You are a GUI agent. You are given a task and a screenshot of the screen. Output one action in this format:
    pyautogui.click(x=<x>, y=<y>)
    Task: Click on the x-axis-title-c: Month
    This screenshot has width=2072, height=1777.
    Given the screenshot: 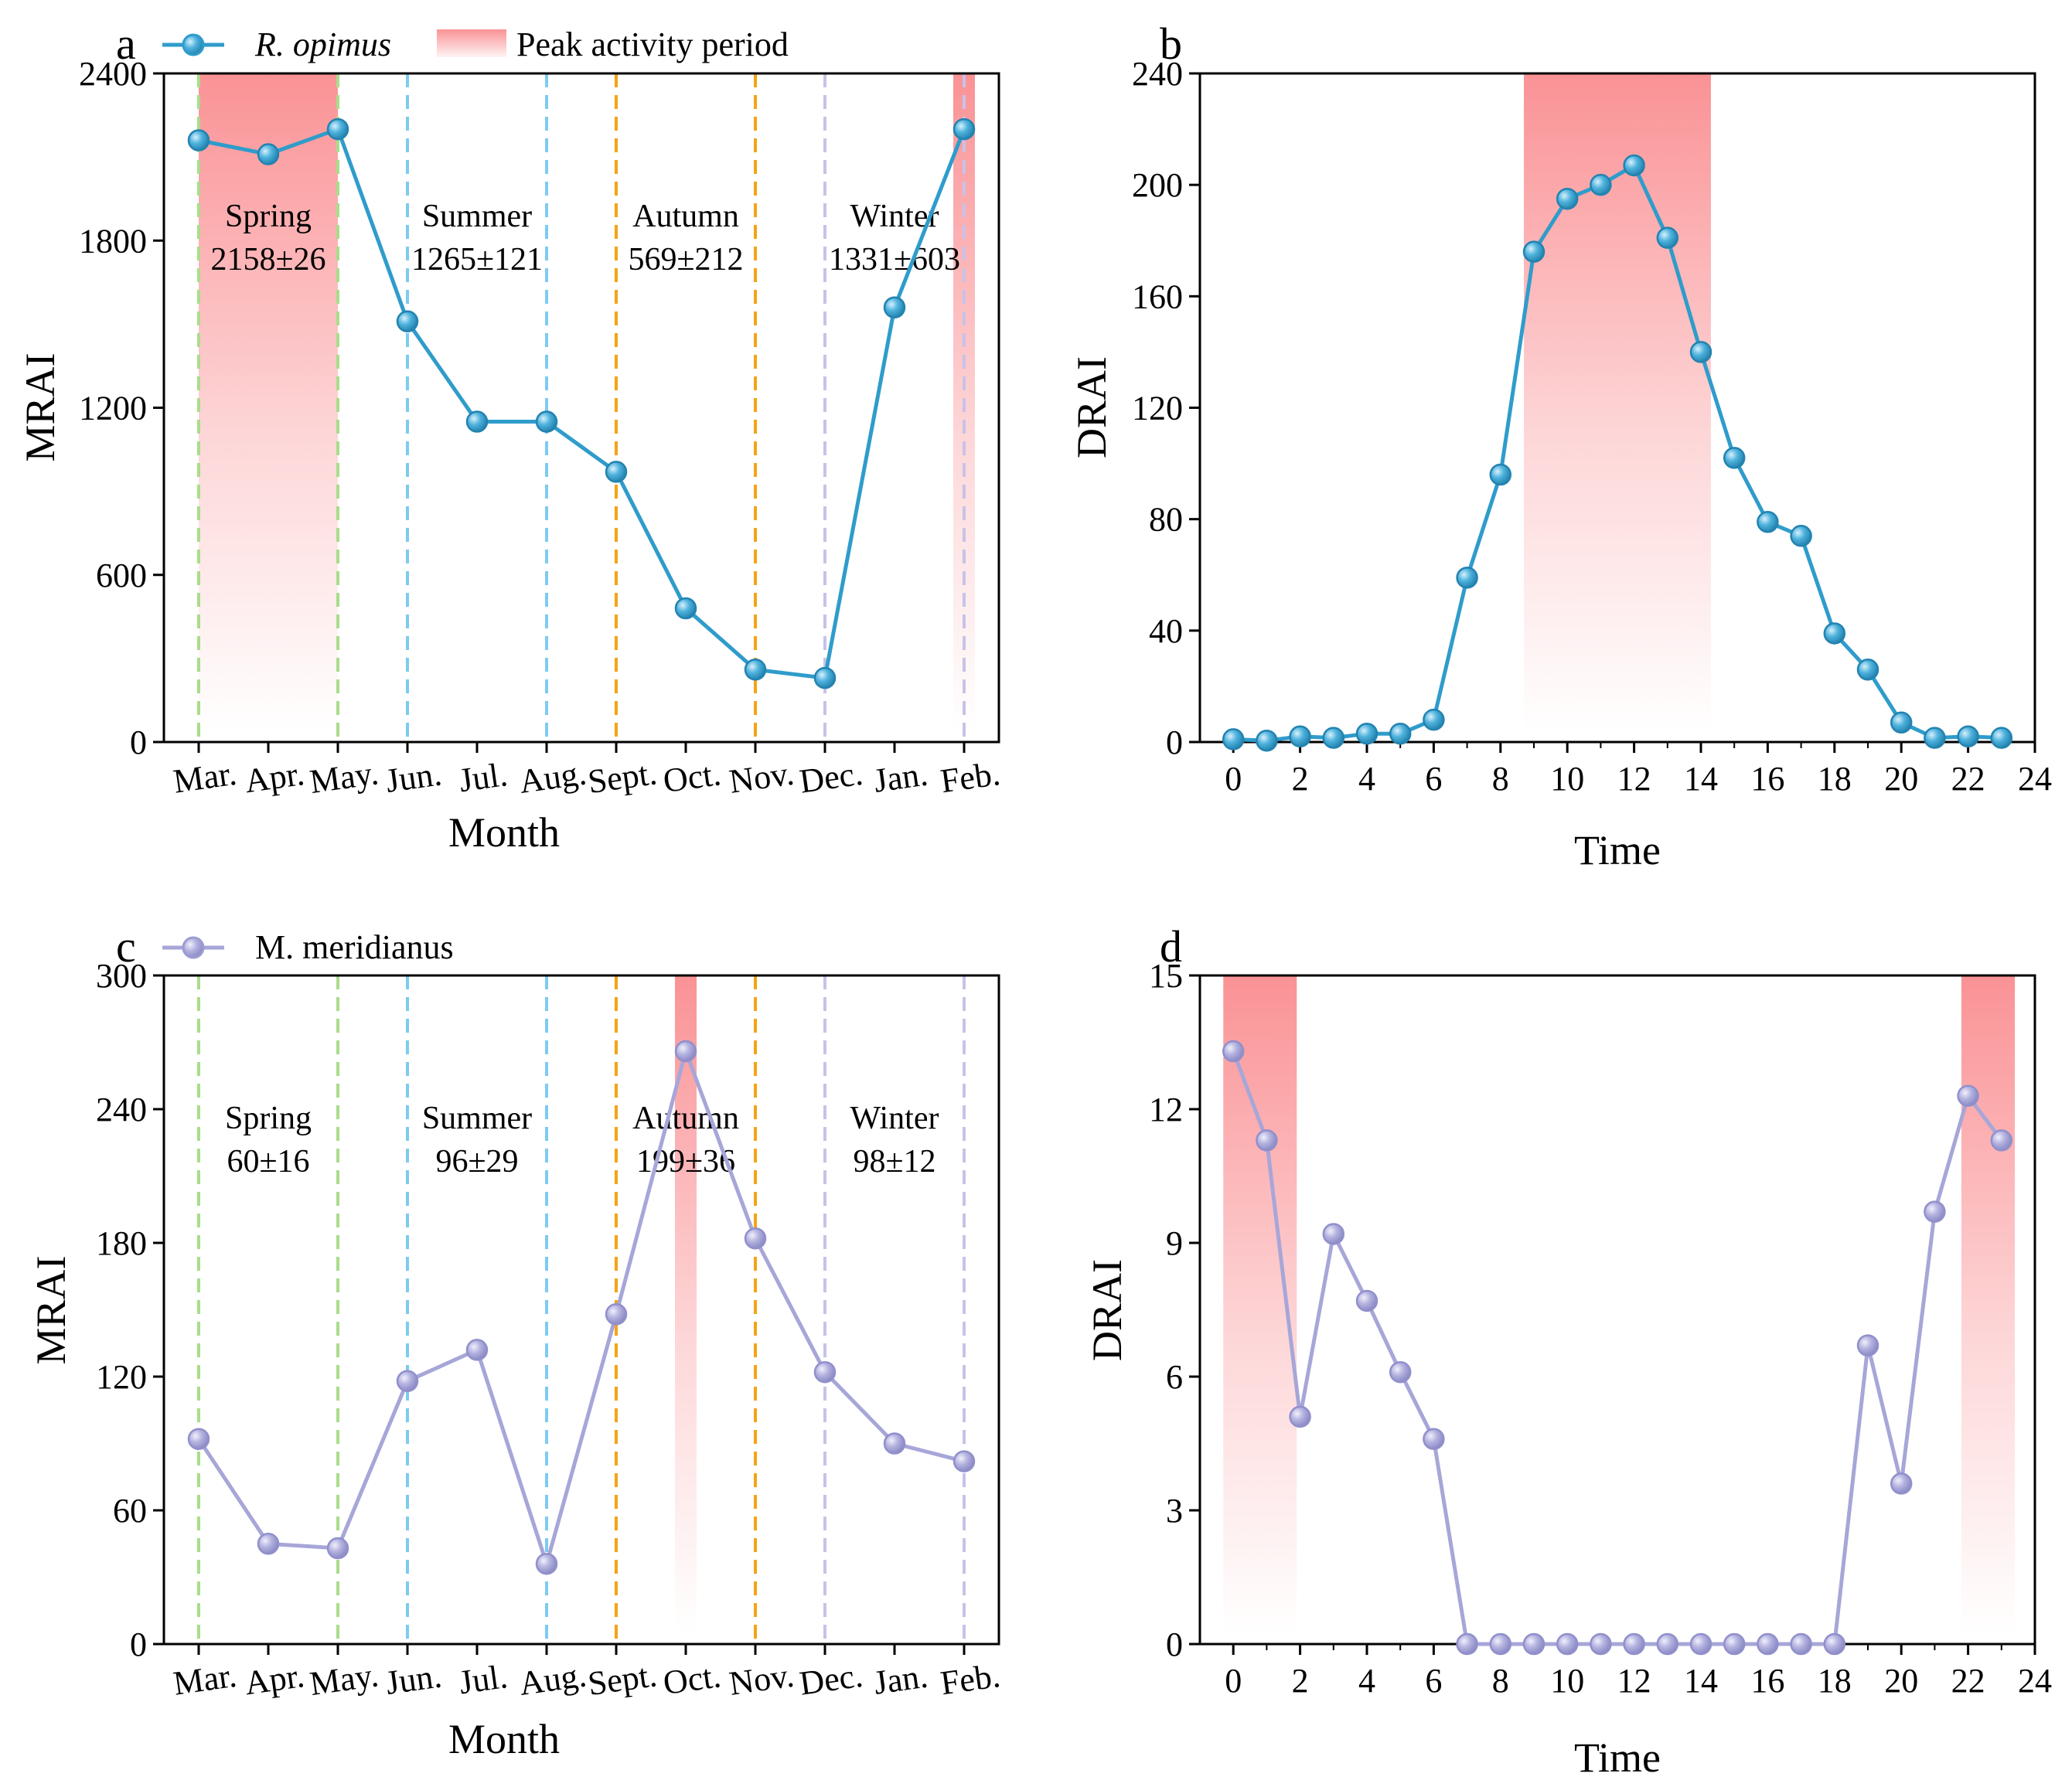 What is the action you would take?
    pyautogui.click(x=504, y=1739)
    